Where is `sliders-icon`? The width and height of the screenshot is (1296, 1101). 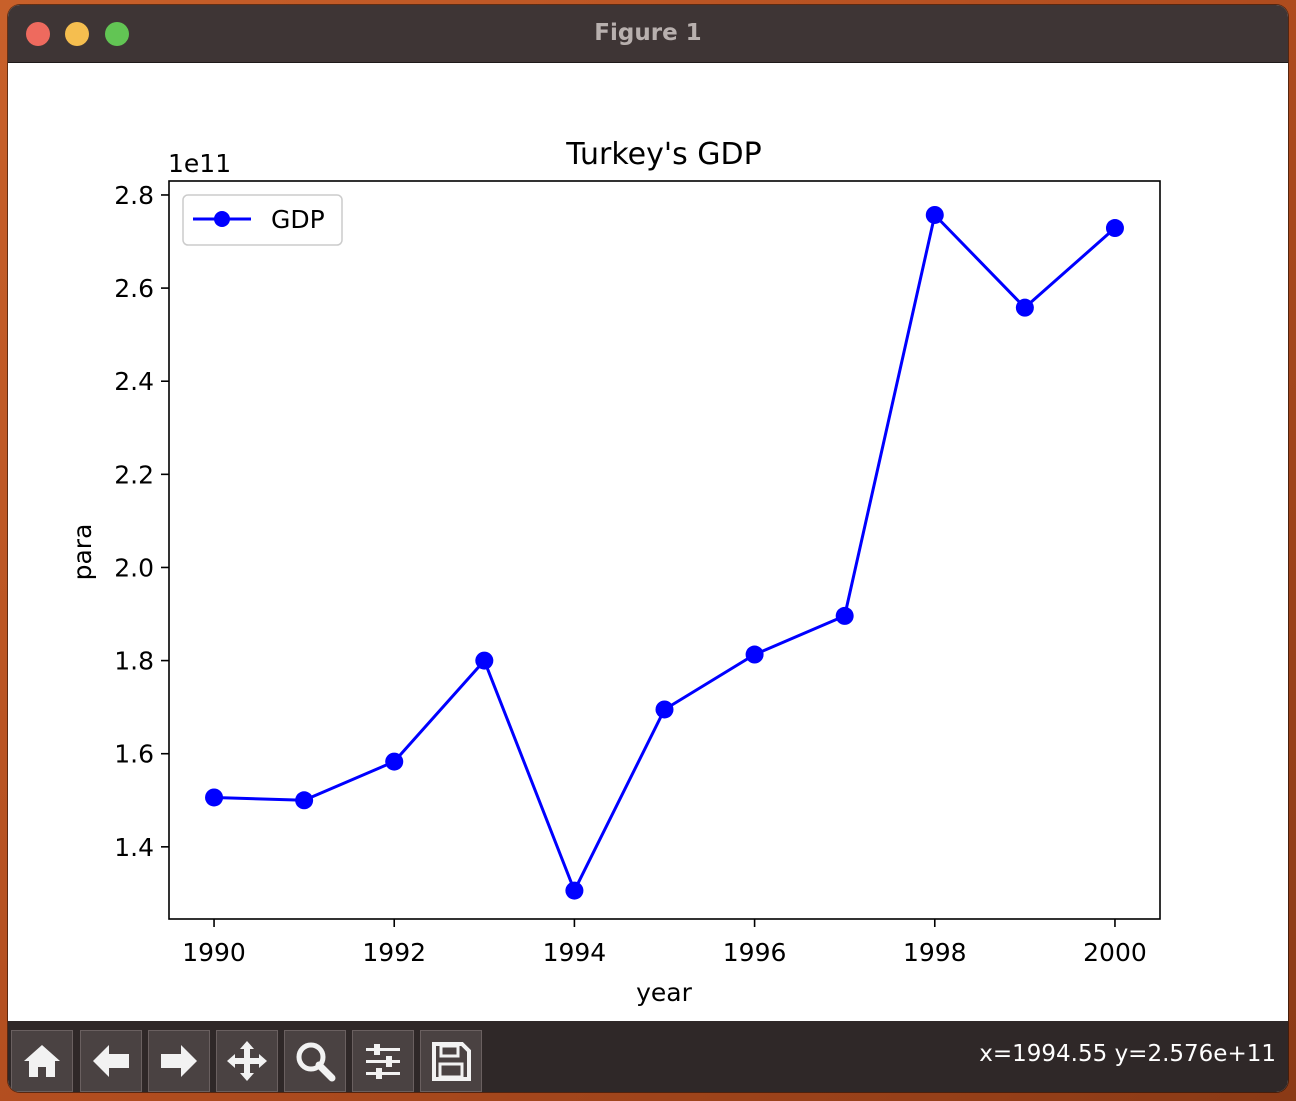 sliders-icon is located at coordinates (383, 1061).